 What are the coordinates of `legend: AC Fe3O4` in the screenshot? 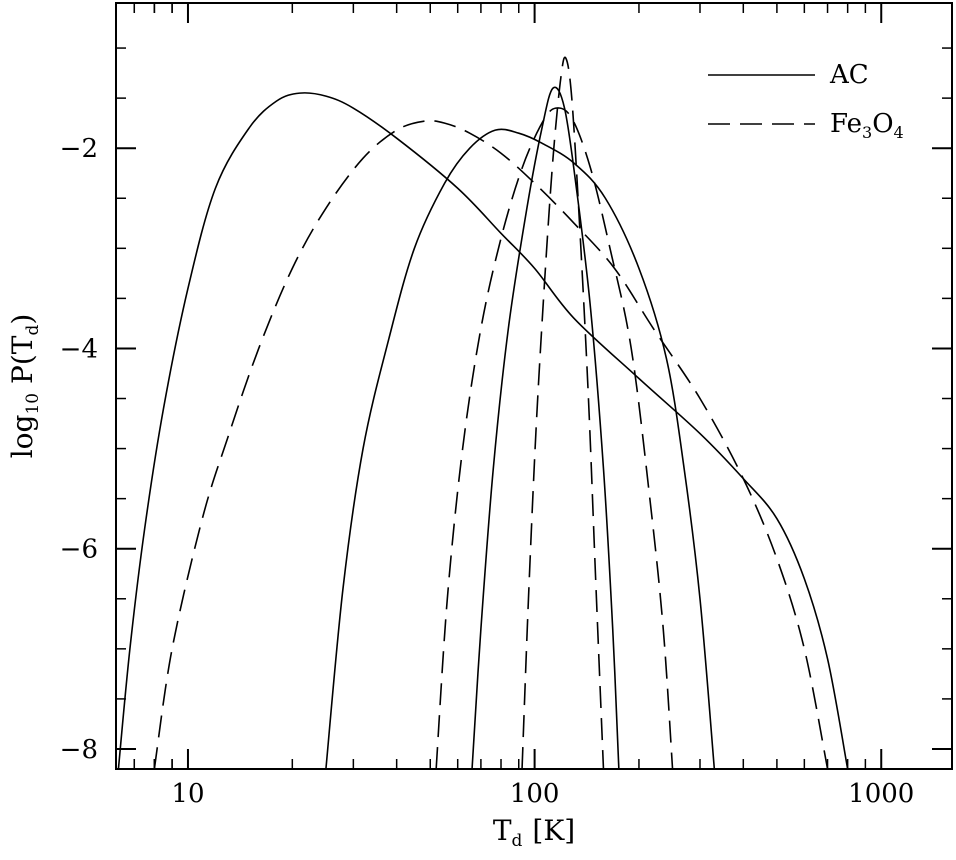 It's located at (806, 101).